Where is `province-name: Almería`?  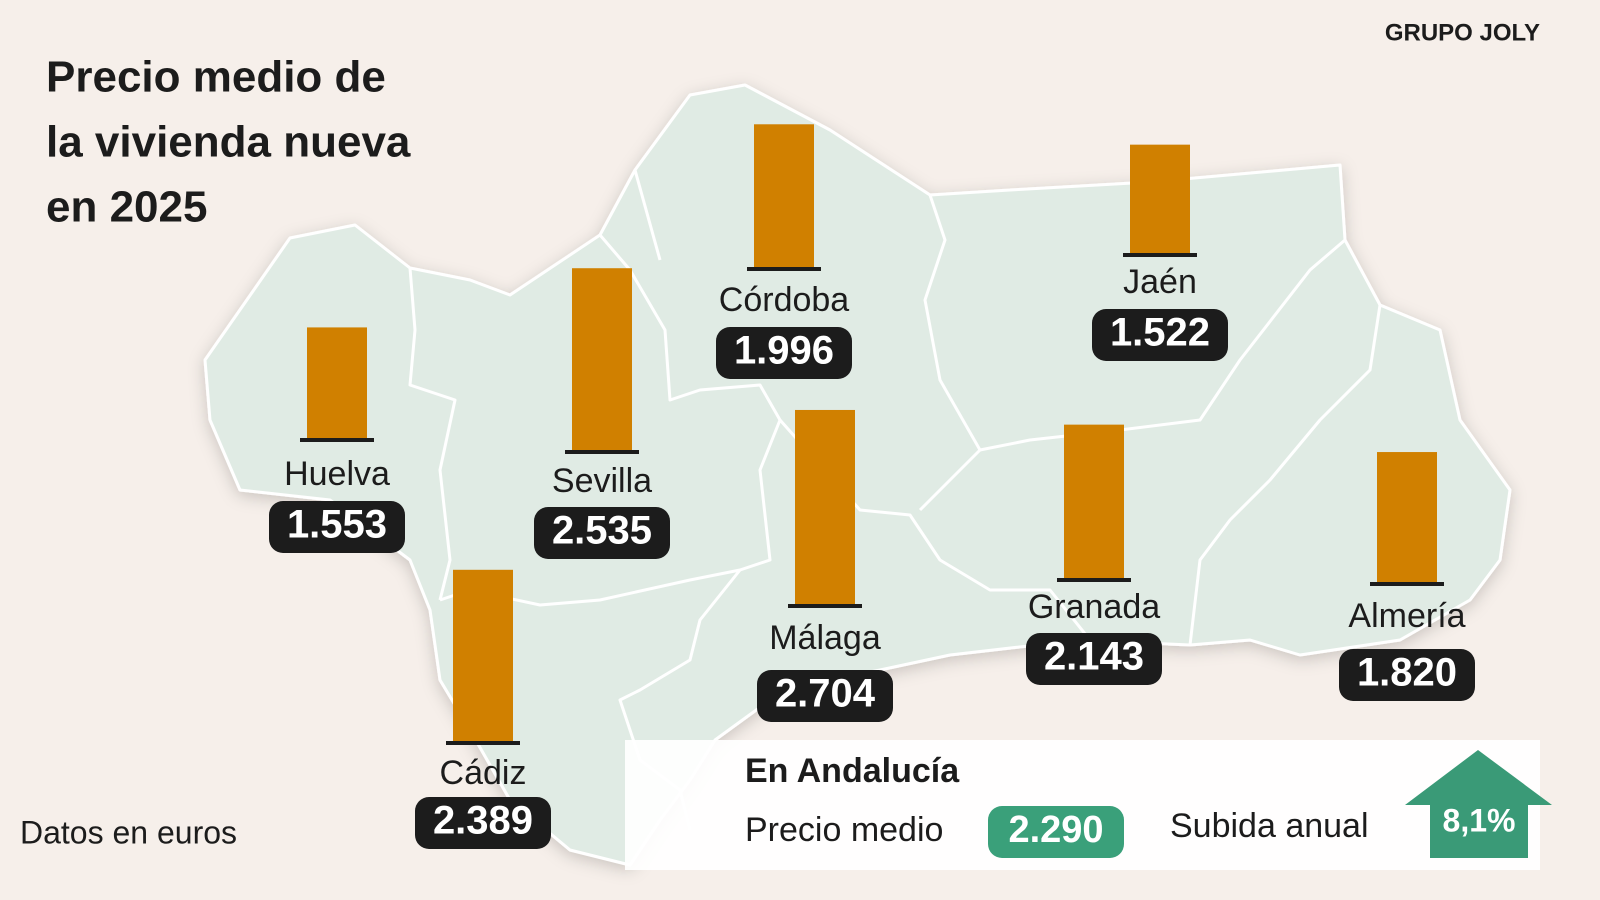 province-name: Almería is located at coordinates (1406, 616).